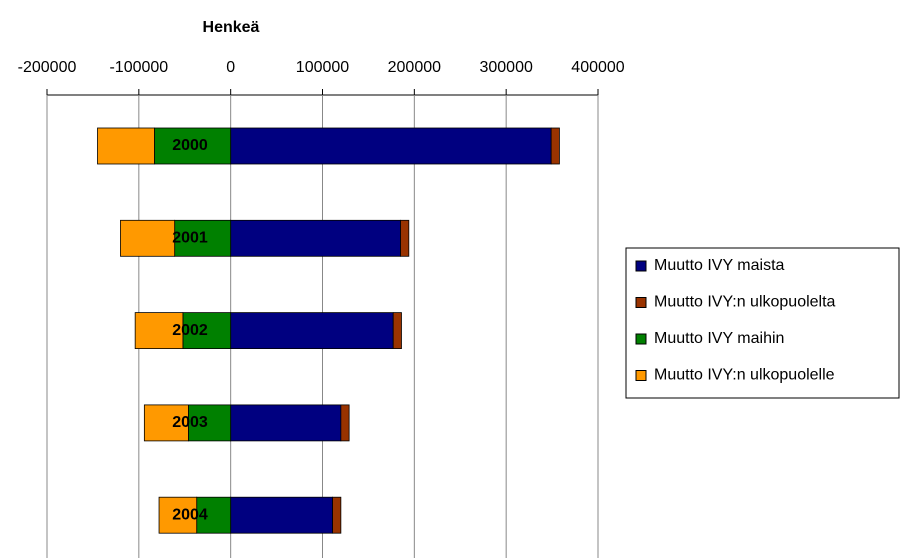 This screenshot has height=558, width=900. Describe the element at coordinates (745, 302) in the screenshot. I see `legend-label: Muutto IVY:n ulkopuolelta` at that location.